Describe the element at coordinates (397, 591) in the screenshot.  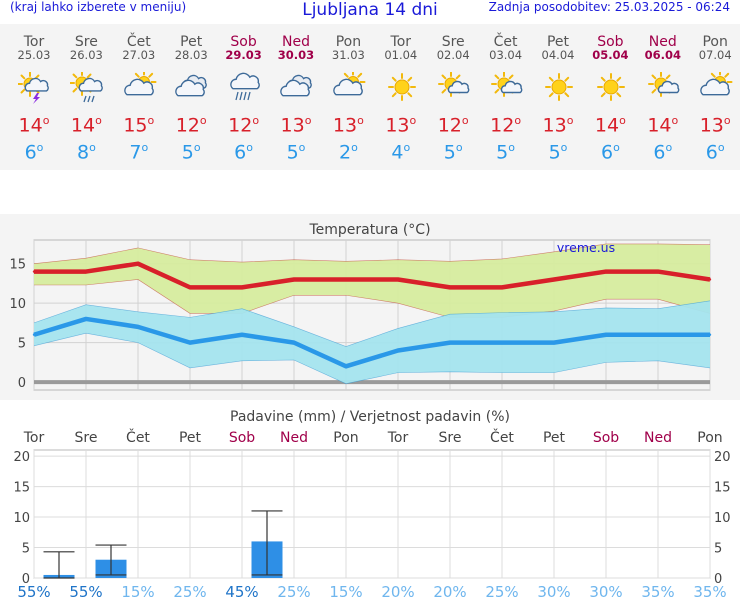
I see `precip-probability: 20%` at that location.